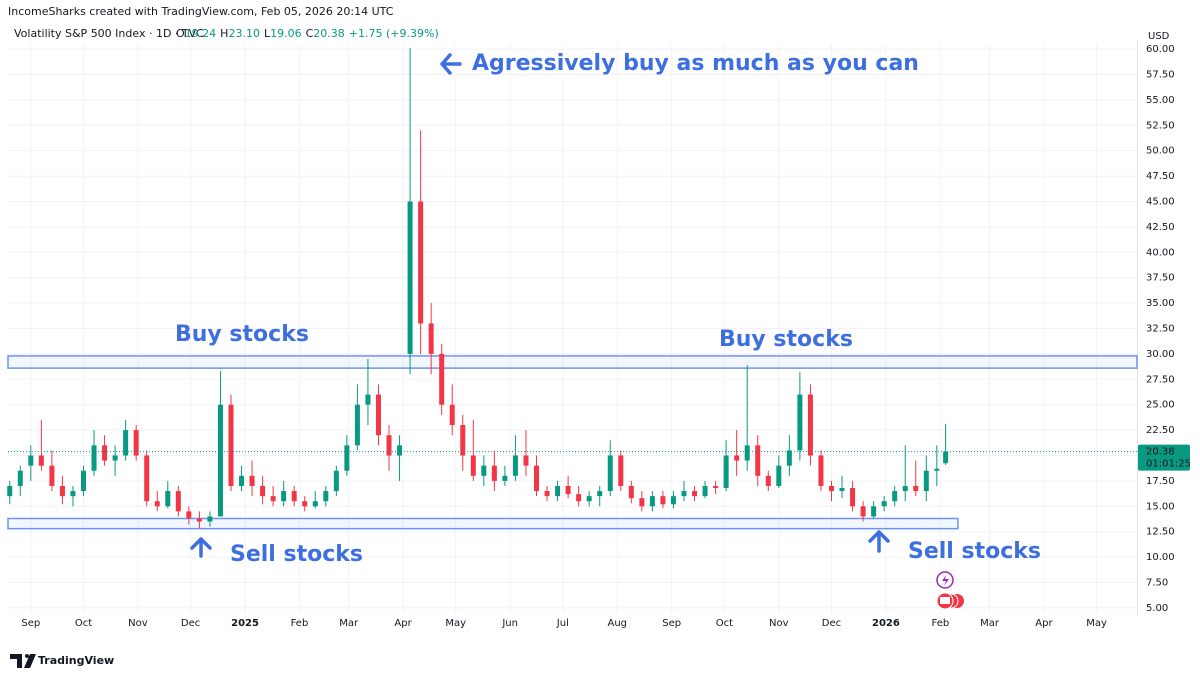  I want to click on y-tick-label: 45.00, so click(1160, 201).